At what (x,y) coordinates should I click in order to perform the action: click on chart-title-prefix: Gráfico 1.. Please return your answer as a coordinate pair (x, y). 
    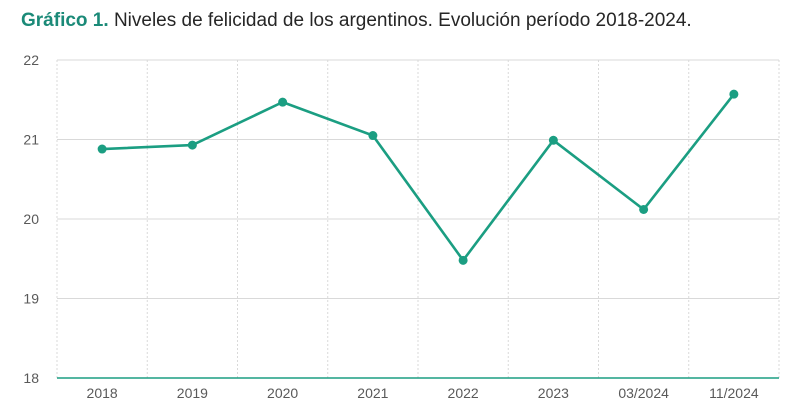
    Looking at the image, I should click on (65, 20).